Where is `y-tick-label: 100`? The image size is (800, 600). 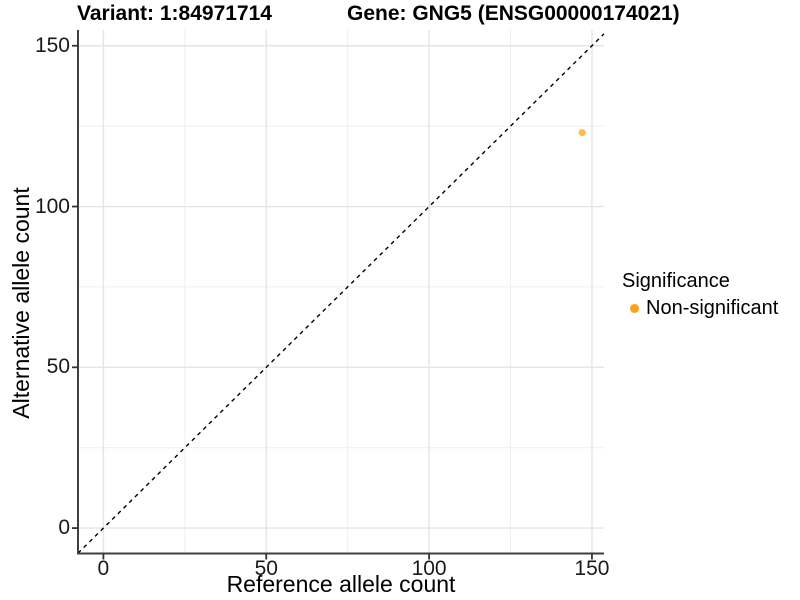 y-tick-label: 100 is located at coordinates (52, 206).